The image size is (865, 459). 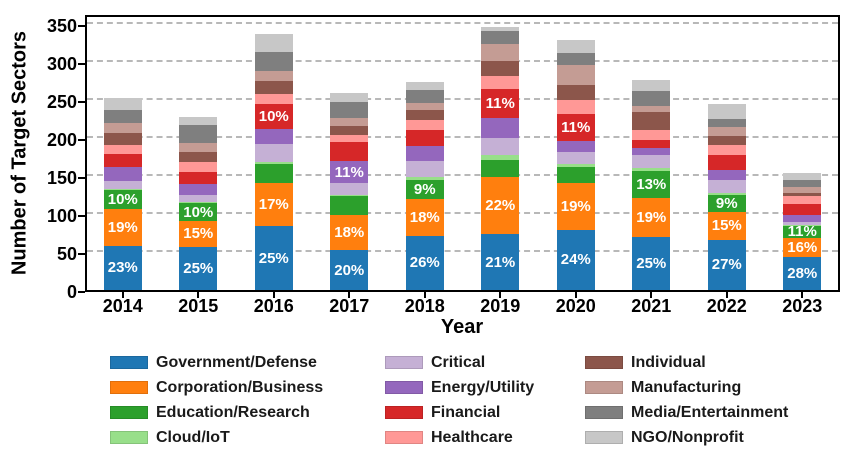 What do you see at coordinates (500, 205) in the screenshot?
I see `bar-segment: 22%` at bounding box center [500, 205].